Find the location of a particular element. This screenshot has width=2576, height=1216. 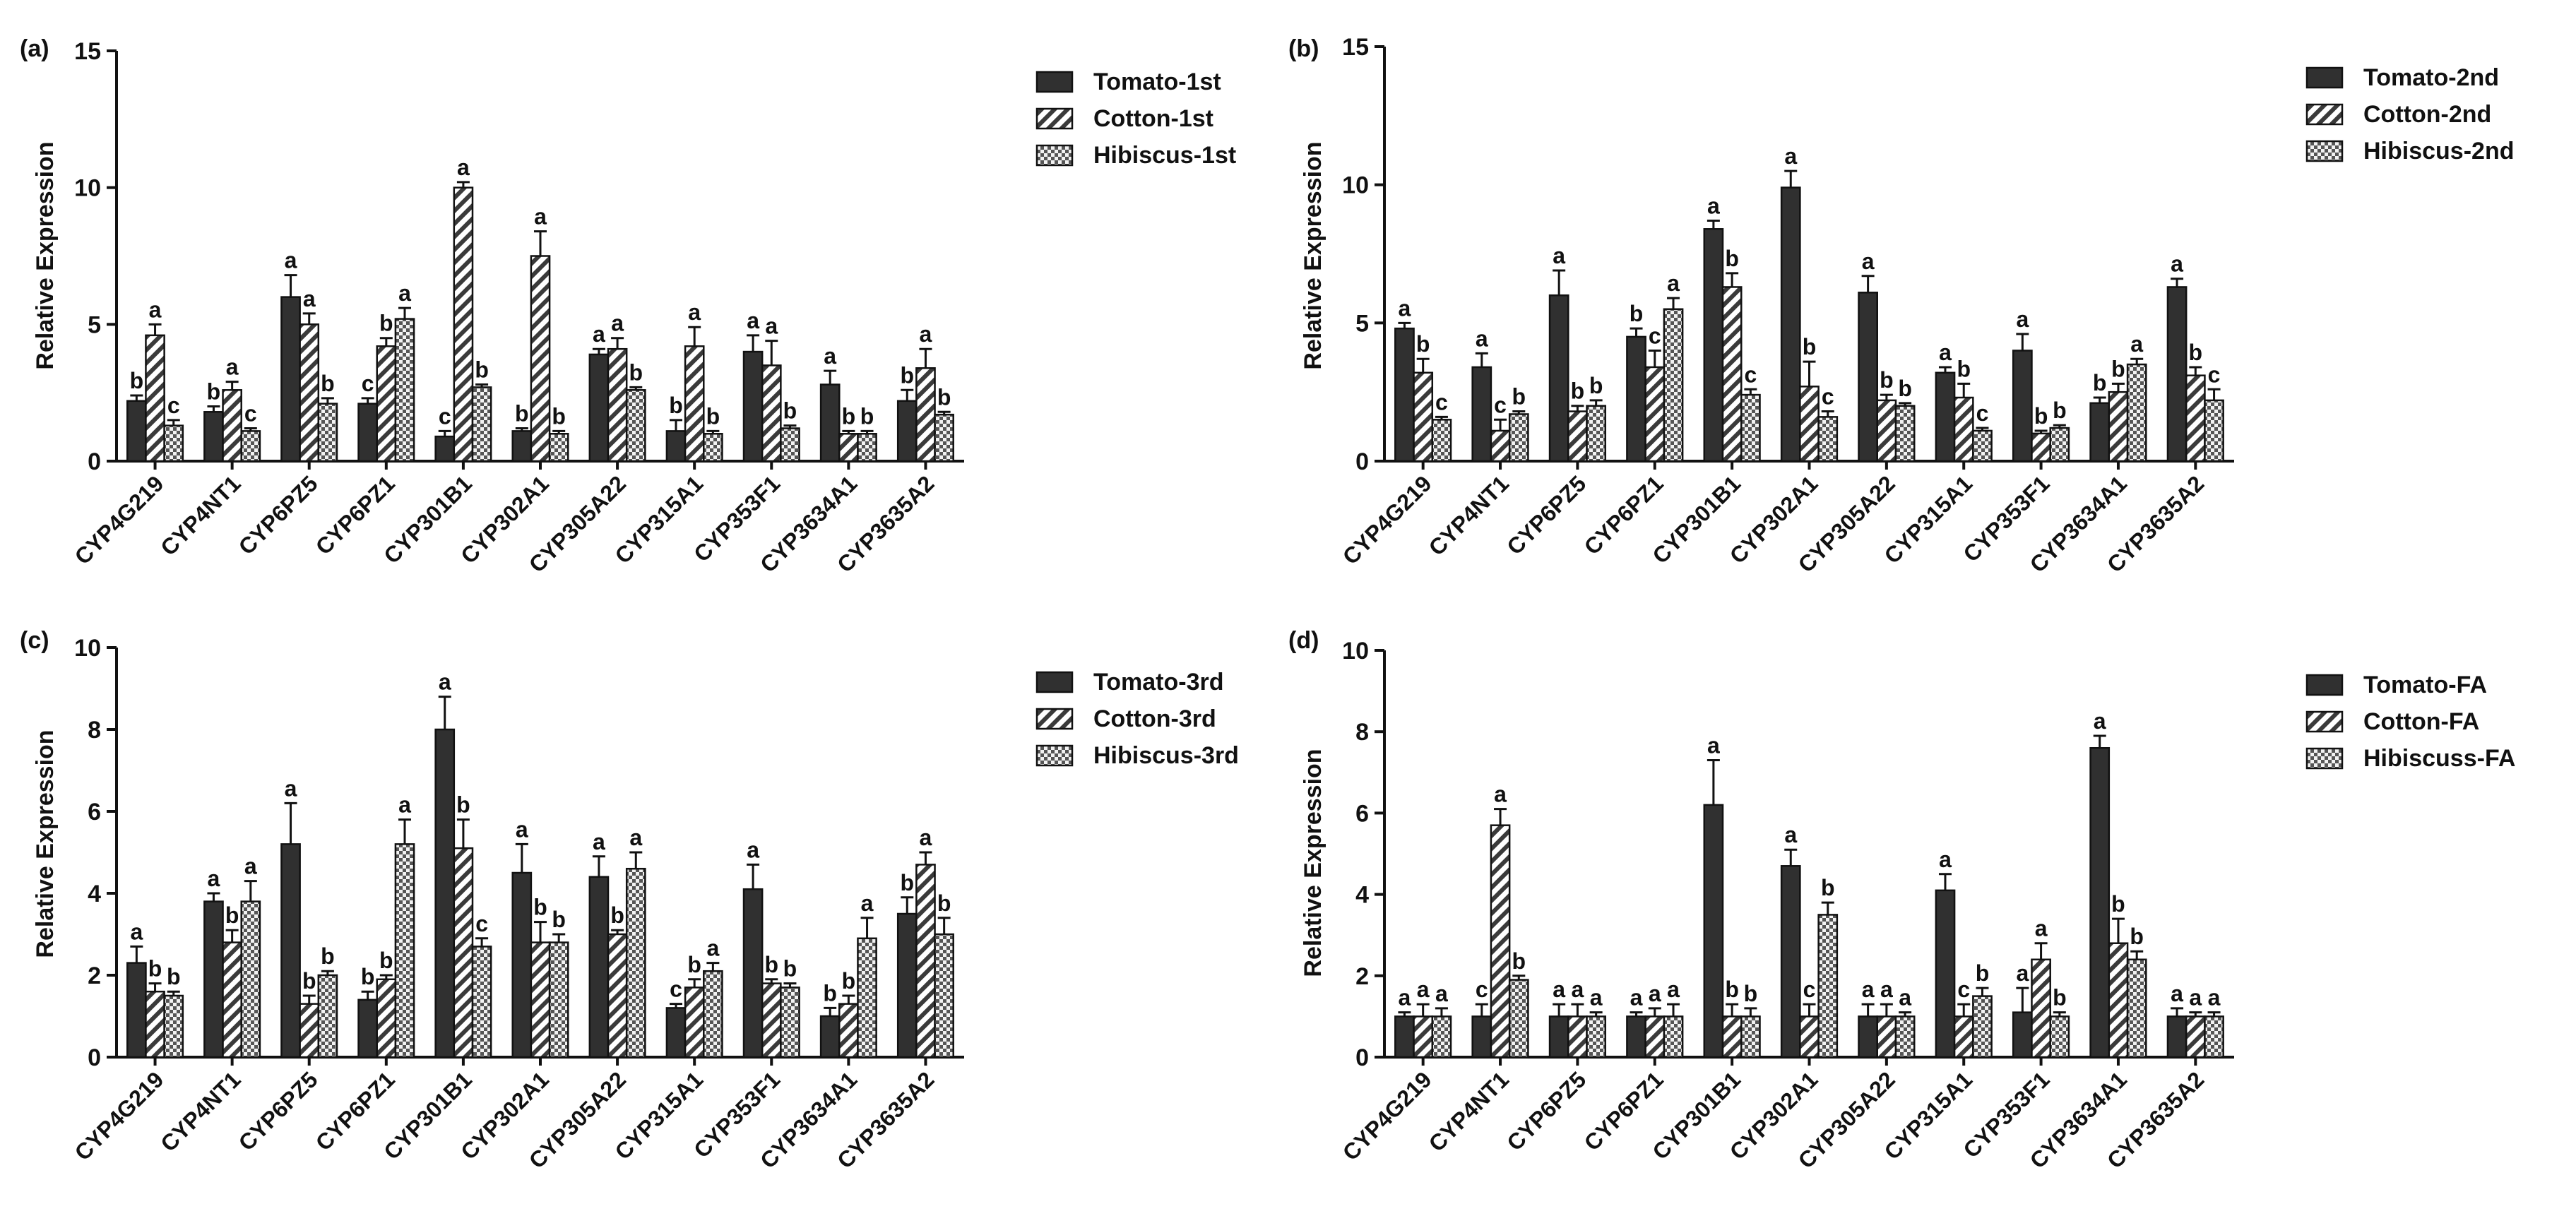

legend: Tomato-3rd Cotton-3rd Hibiscus-3rd is located at coordinates (1137, 719).